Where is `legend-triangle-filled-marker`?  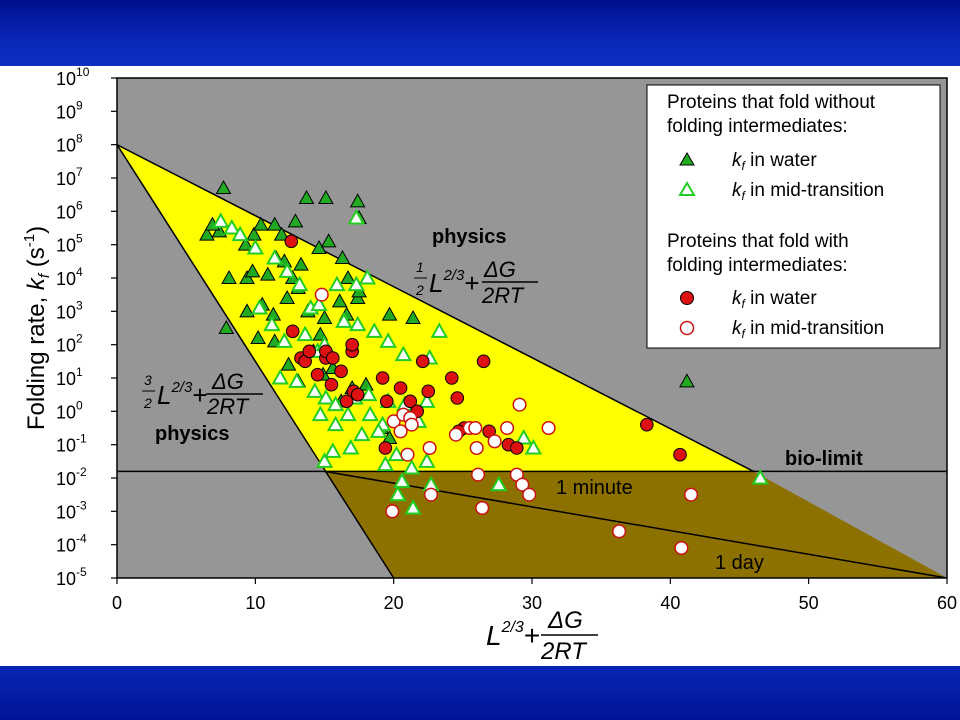 legend-triangle-filled-marker is located at coordinates (687, 159).